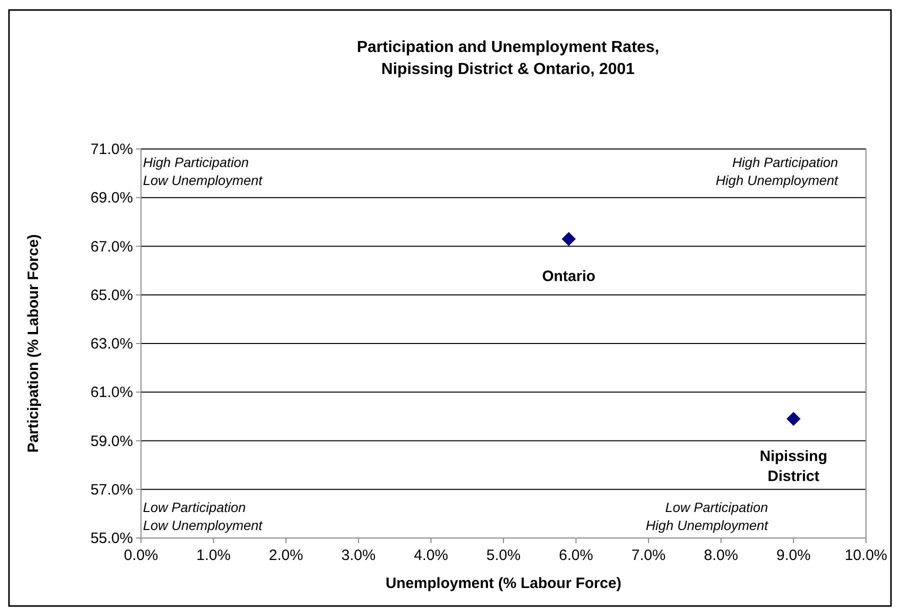 The image size is (900, 615). I want to click on x-tick-label: 5.0%, so click(503, 555).